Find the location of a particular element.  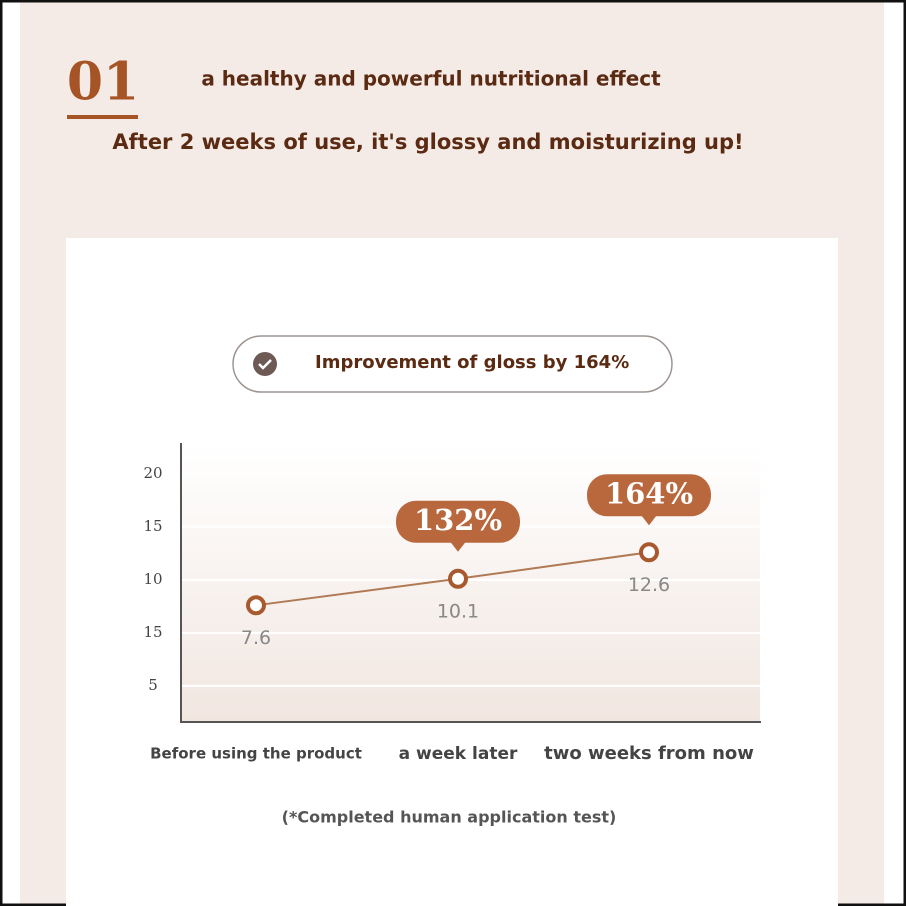

data-label: 7.6 is located at coordinates (256, 638).